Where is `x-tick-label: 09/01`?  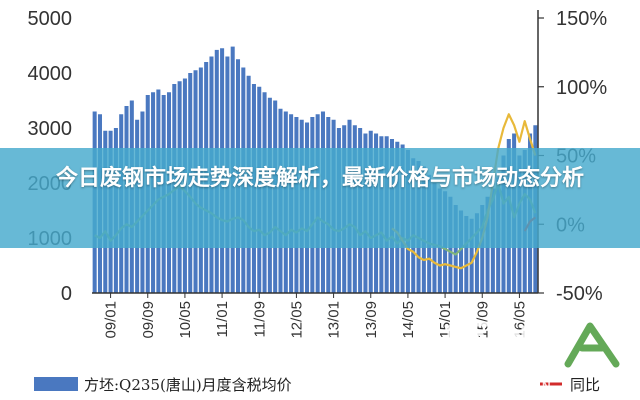 x-tick-label: 09/01 is located at coordinates (111, 320).